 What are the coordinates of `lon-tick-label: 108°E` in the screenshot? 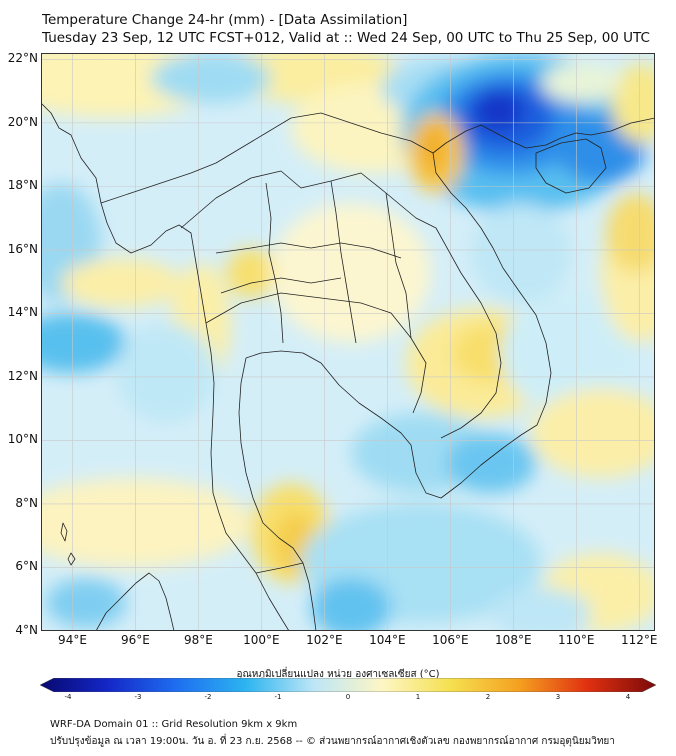 It's located at (513, 640).